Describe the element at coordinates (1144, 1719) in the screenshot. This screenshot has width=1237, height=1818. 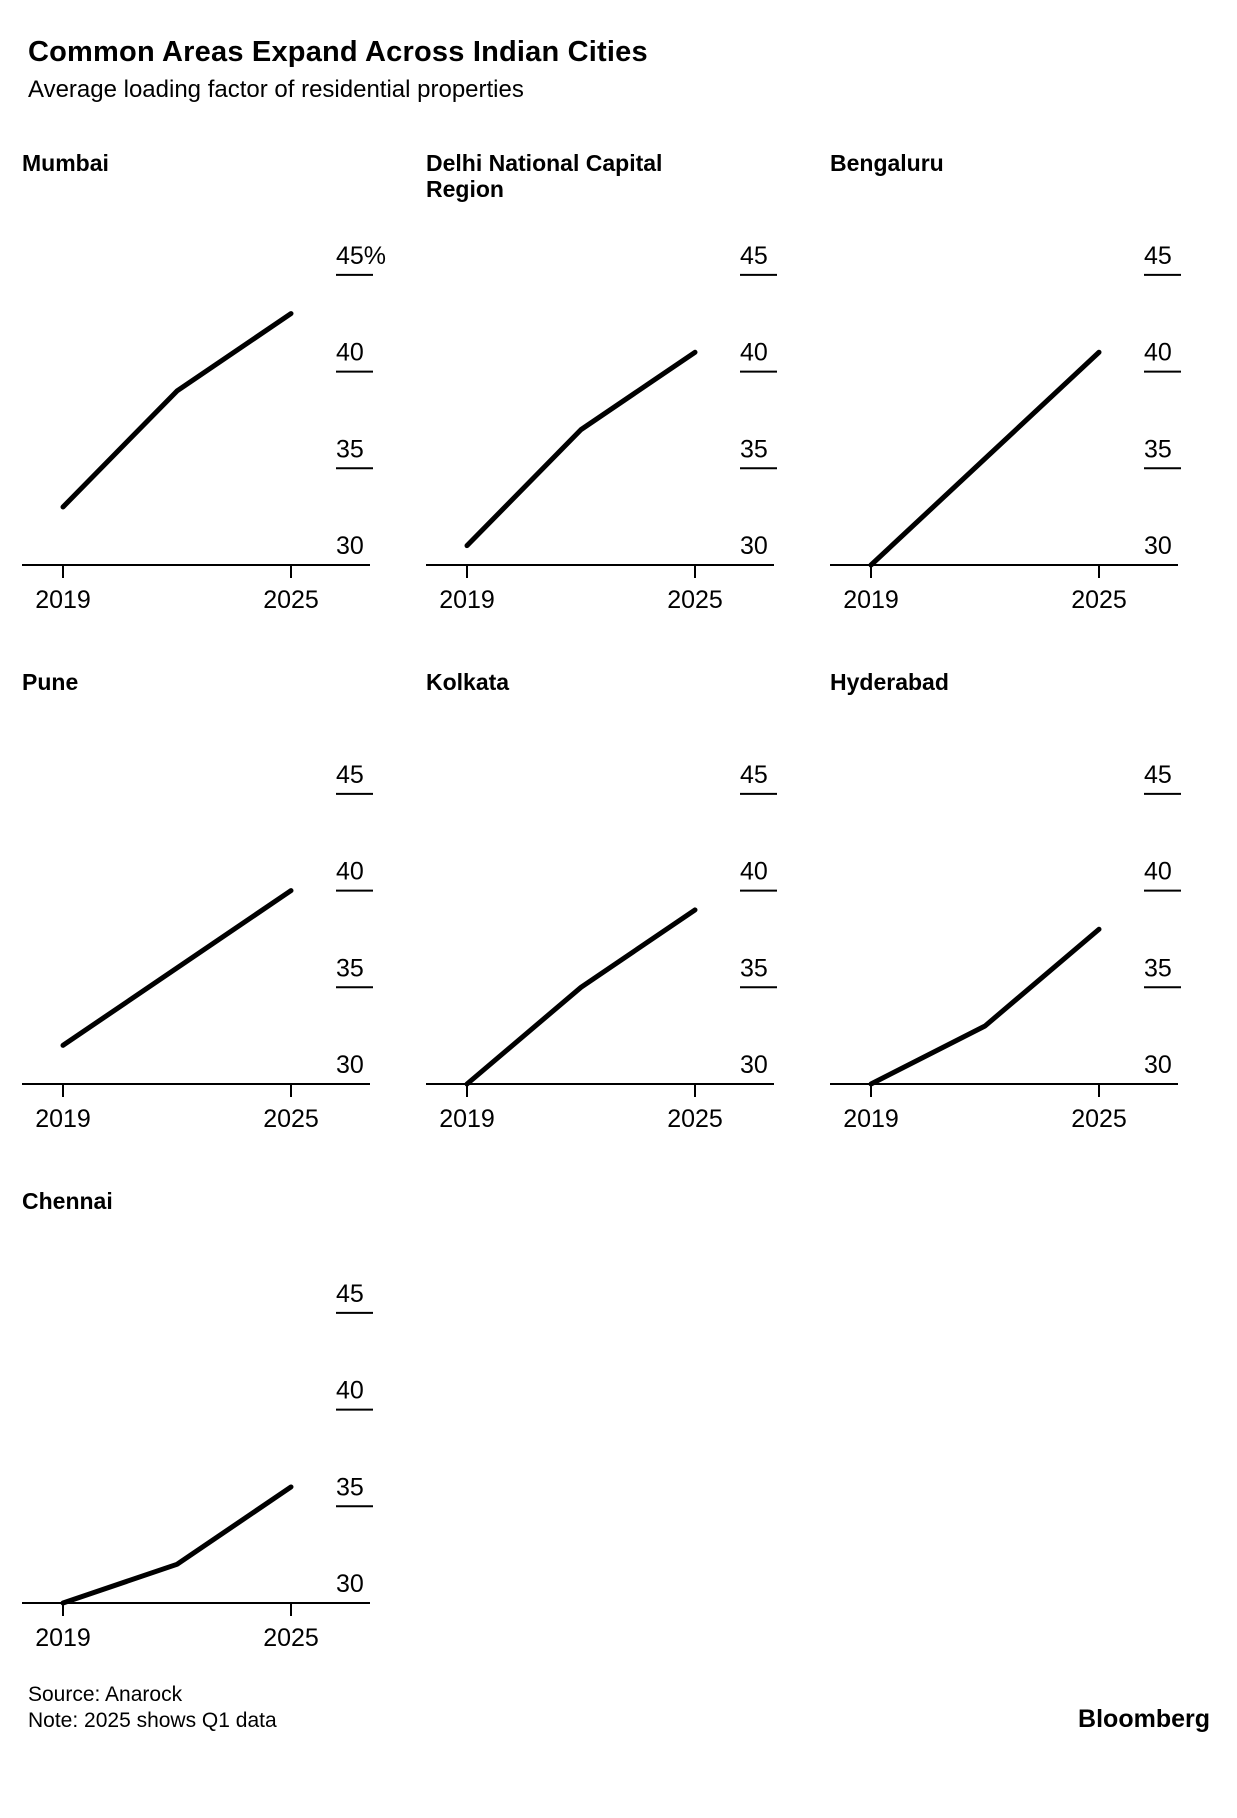
I see `bloomberg-logo: Bloomberg` at that location.